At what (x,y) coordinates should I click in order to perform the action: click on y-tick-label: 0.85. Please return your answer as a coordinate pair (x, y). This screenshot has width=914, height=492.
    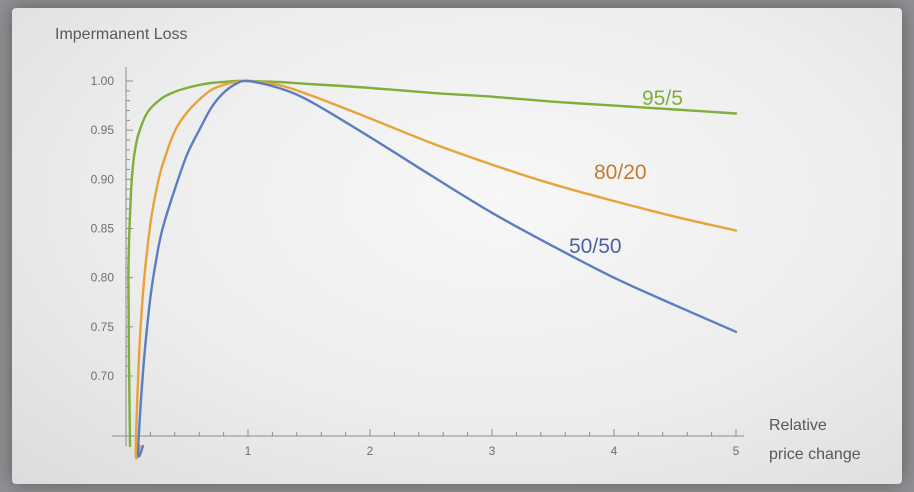
    Looking at the image, I should click on (103, 229).